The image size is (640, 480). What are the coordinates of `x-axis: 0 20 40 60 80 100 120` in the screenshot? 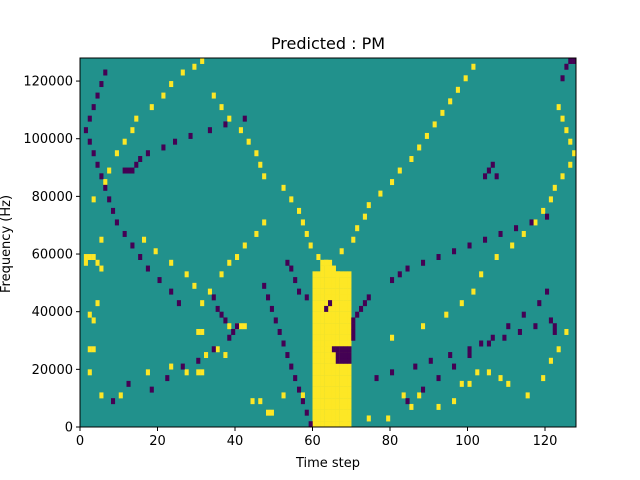 It's located at (316, 438).